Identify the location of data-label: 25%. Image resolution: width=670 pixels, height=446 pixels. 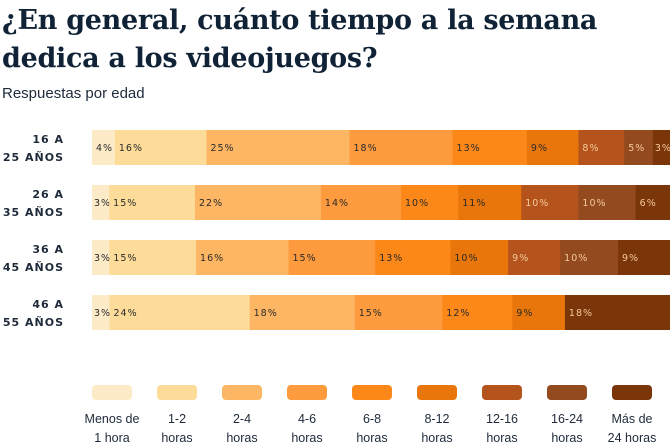
(222, 148).